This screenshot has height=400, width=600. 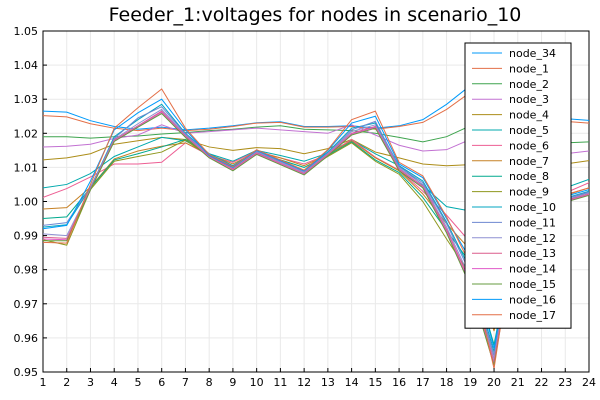 What do you see at coordinates (532, 284) in the screenshot?
I see `legend-label: node_15` at bounding box center [532, 284].